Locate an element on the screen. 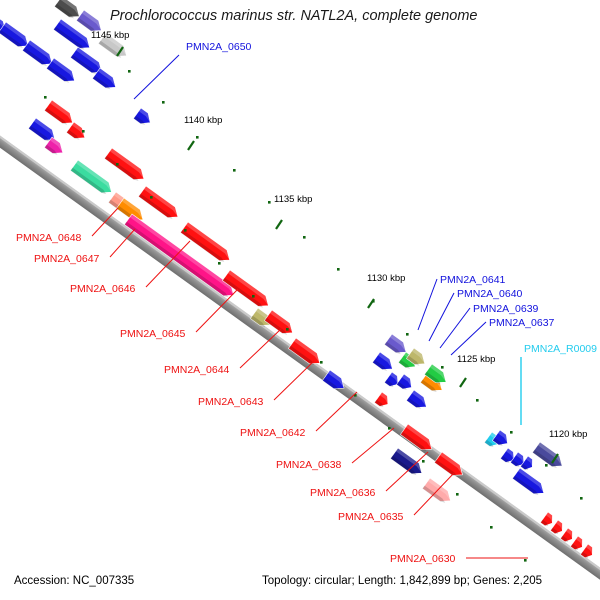 Image resolution: width=600 pixels, height=600 pixels. gene-label: PMN2A_0638 is located at coordinates (309, 465).